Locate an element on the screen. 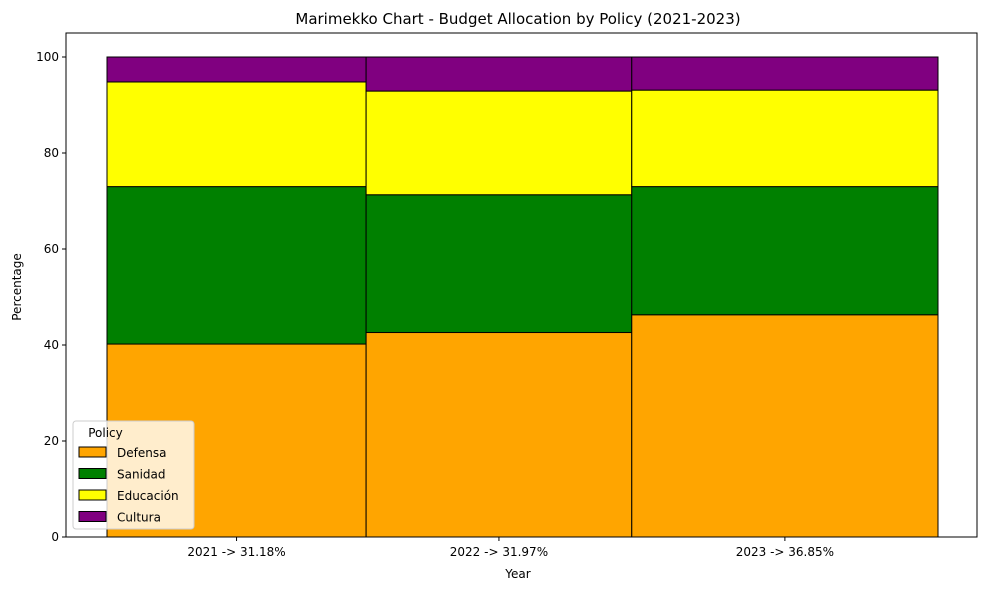 This screenshot has height=590, width=989. x-axis-label: Year is located at coordinates (517, 574).